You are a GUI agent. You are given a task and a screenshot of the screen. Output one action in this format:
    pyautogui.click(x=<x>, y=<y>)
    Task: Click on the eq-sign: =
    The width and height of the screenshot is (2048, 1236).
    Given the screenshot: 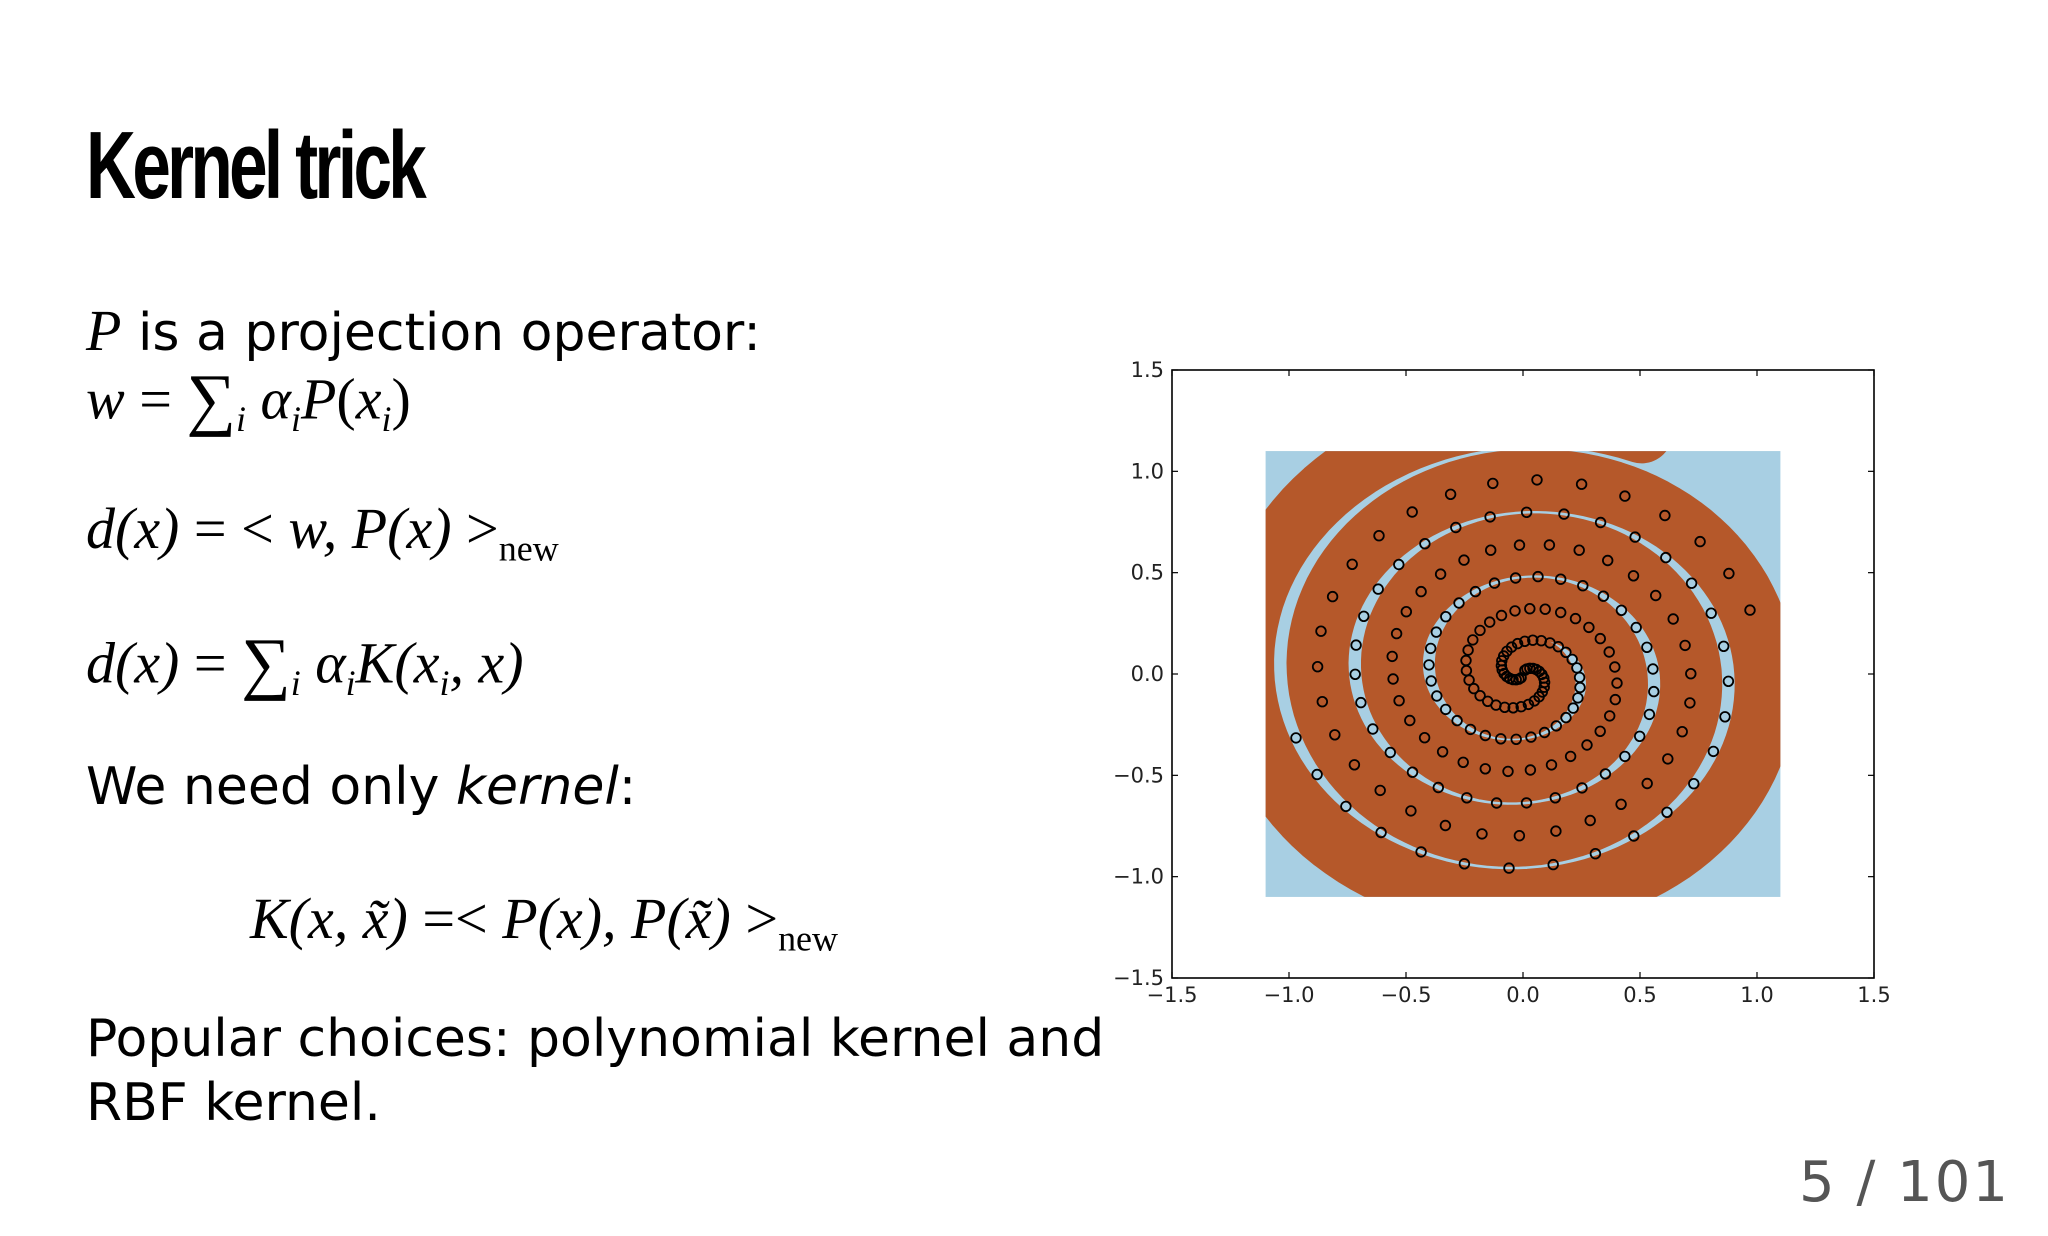 What is the action you would take?
    pyautogui.click(x=155, y=399)
    